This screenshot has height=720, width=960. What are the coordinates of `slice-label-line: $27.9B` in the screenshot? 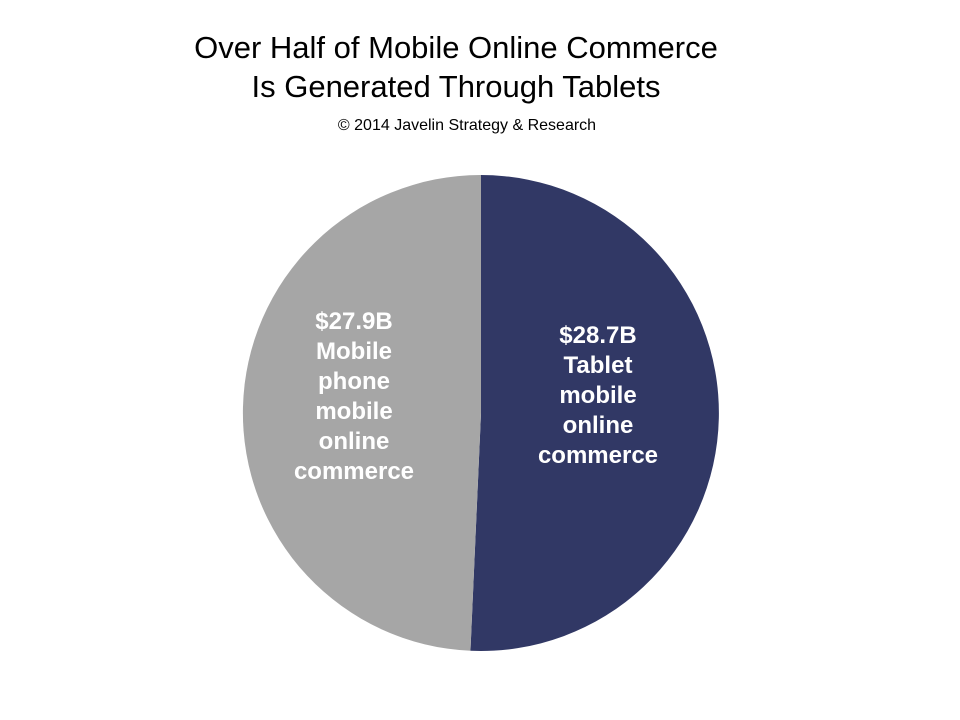 It's located at (353, 321).